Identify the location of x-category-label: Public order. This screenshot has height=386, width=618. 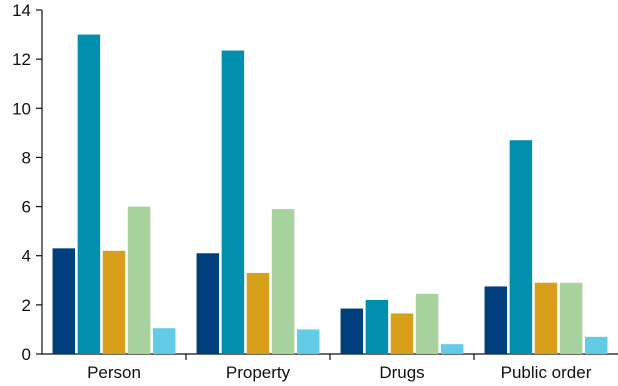
(546, 372).